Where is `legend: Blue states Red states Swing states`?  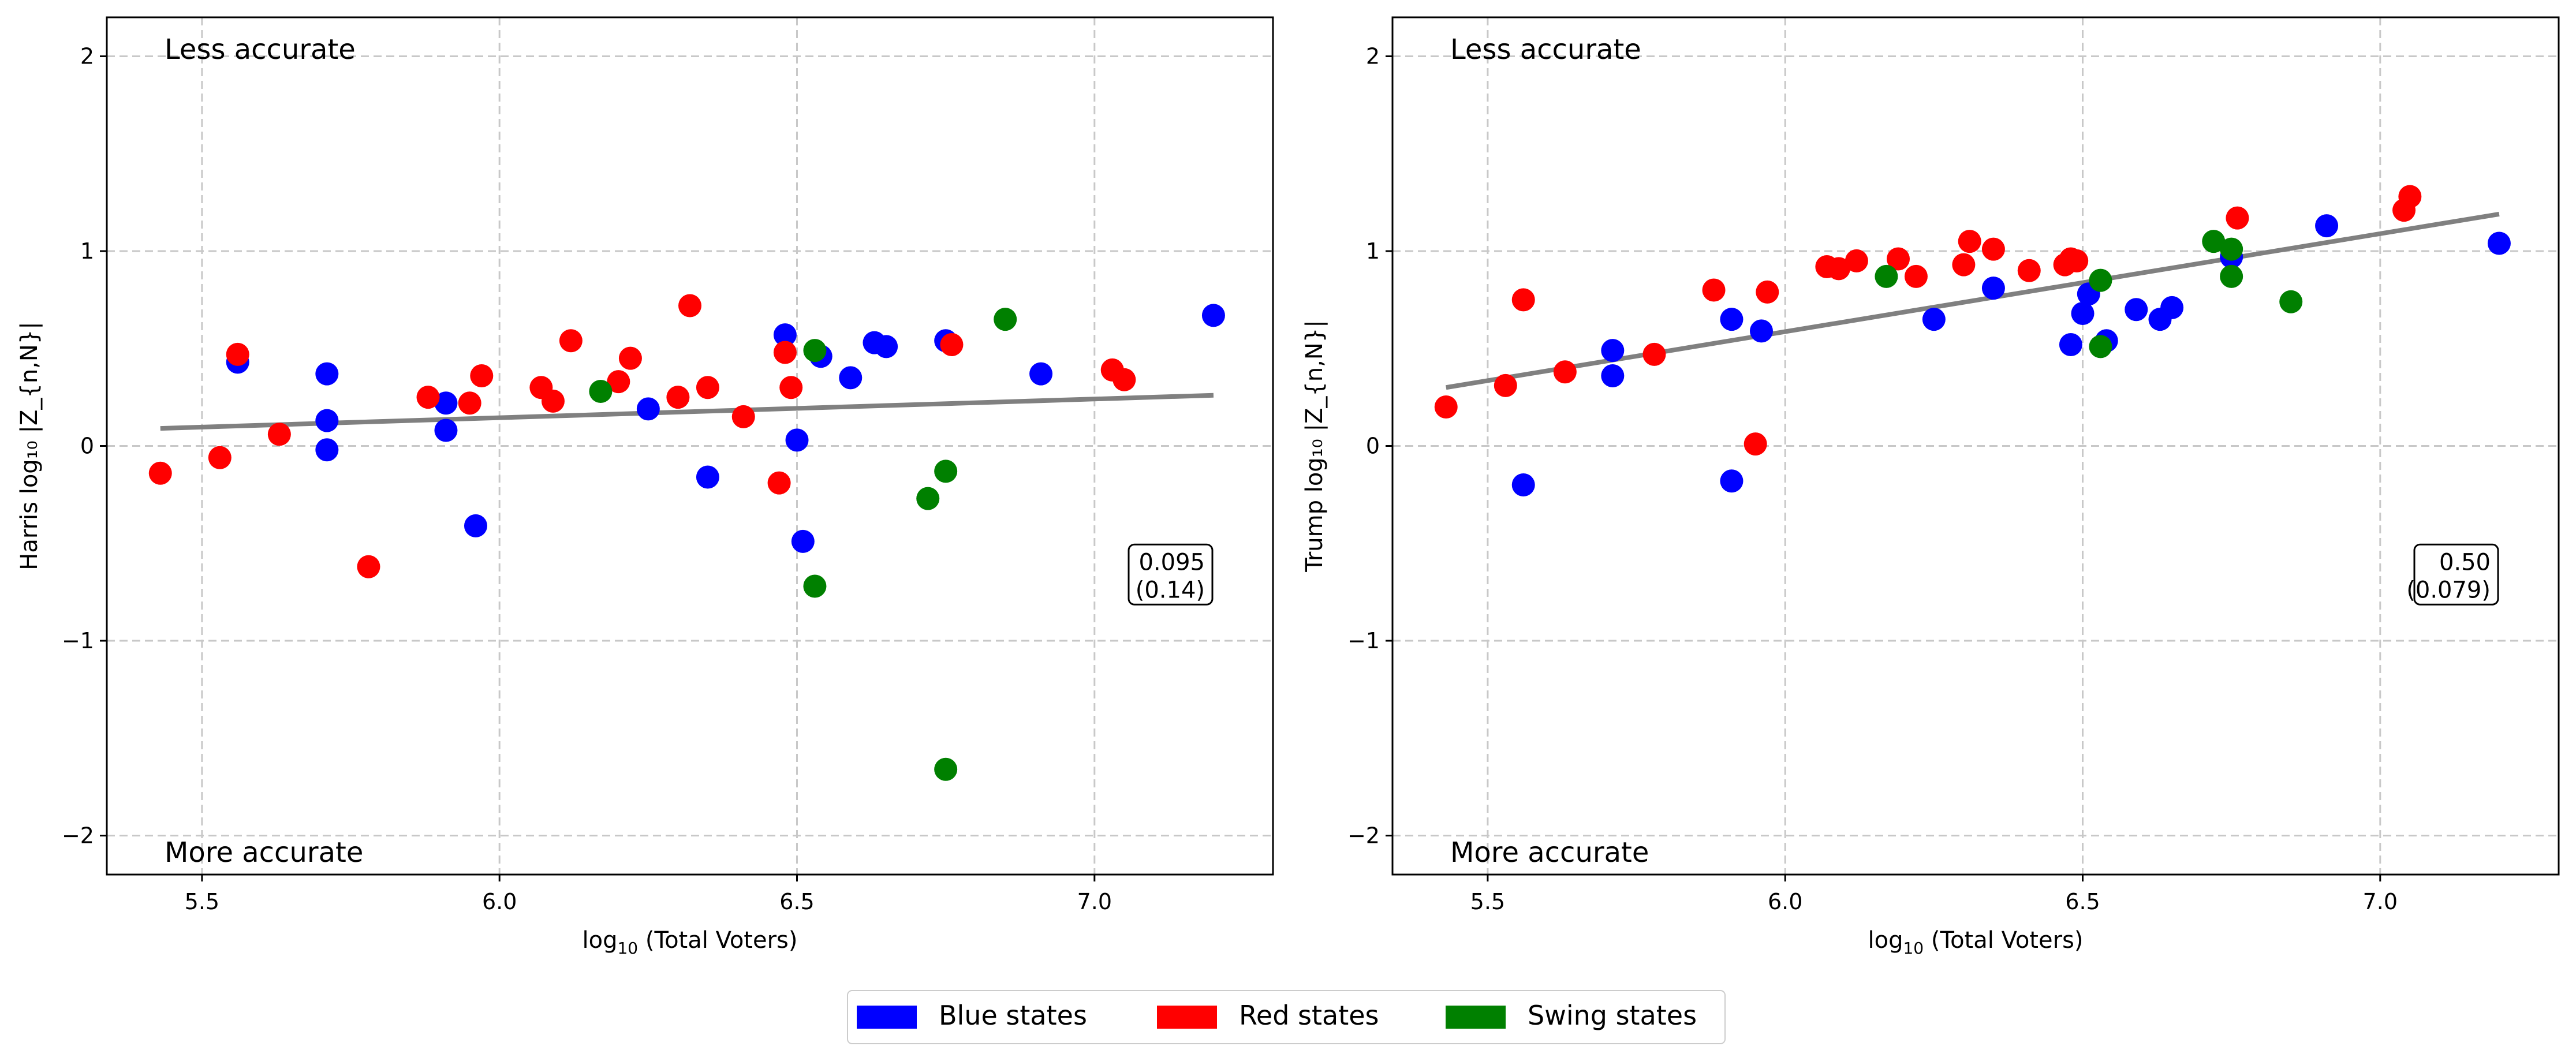
legend: Blue states Red states Swing states is located at coordinates (1286, 1017).